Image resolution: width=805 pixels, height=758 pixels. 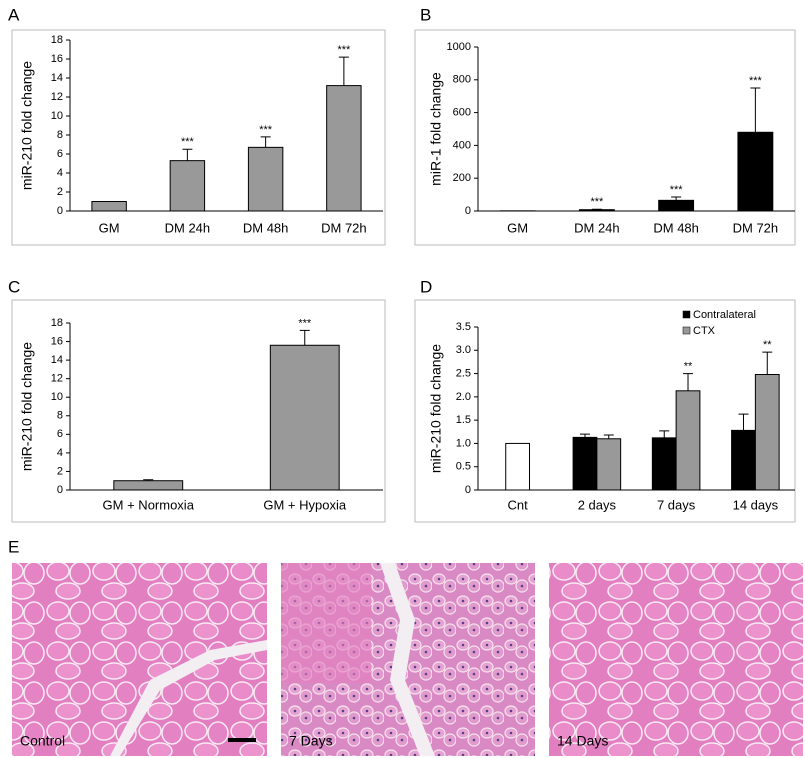 What do you see at coordinates (756, 504) in the screenshot?
I see `x-tick-label: 14 days` at bounding box center [756, 504].